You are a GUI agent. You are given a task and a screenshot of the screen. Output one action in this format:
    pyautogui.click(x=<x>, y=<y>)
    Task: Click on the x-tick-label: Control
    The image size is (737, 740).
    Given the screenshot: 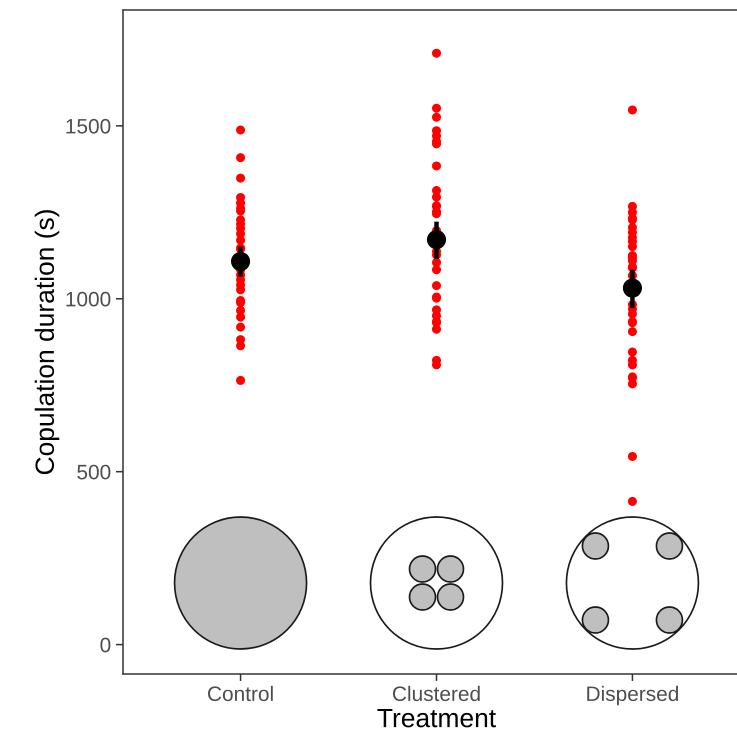 What is the action you would take?
    pyautogui.click(x=240, y=694)
    